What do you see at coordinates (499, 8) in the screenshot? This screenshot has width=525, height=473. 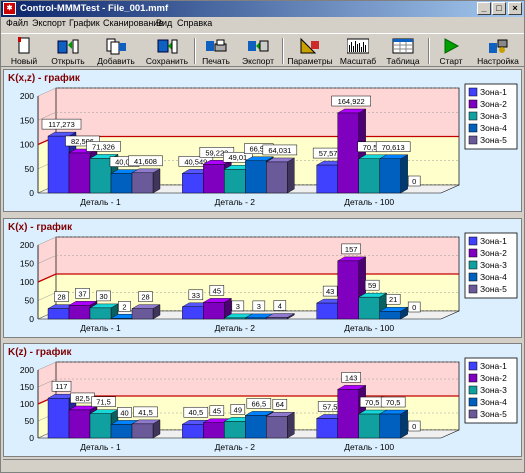 I see `maximize-button: □` at bounding box center [499, 8].